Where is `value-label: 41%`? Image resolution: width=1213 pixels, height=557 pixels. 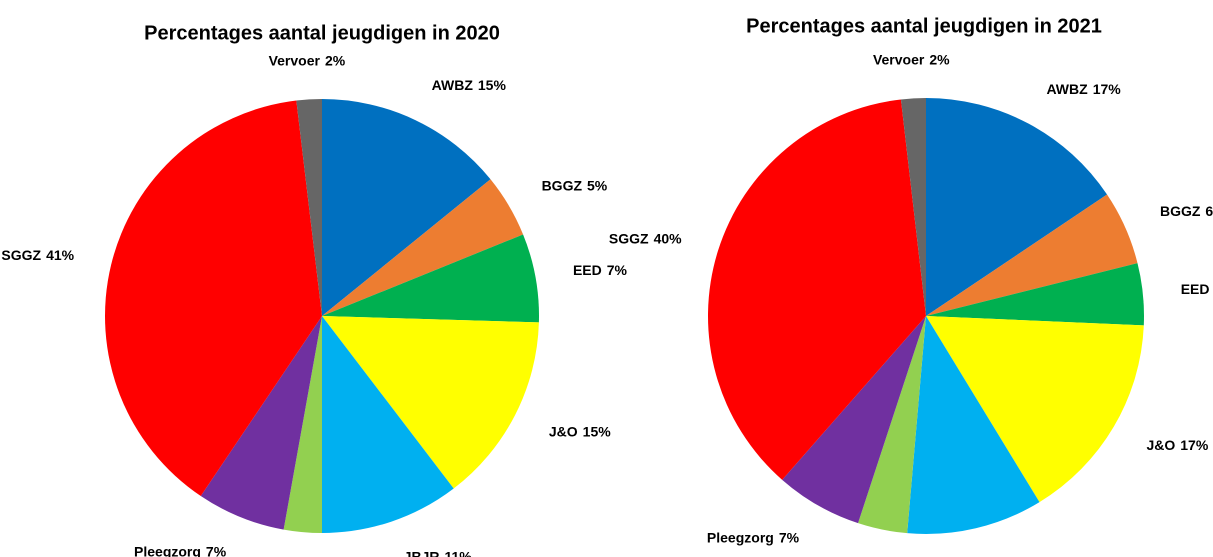 value-label: 41% is located at coordinates (60, 255).